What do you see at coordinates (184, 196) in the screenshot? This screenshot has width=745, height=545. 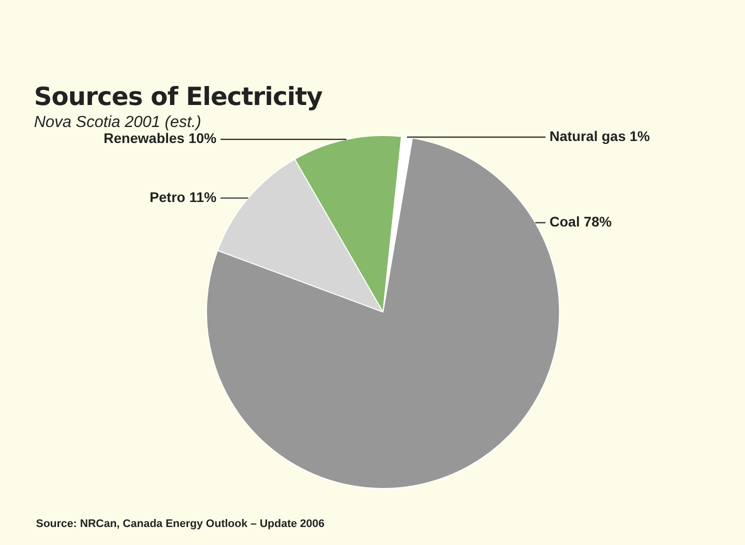 I see `slice-label: Petro 11%` at bounding box center [184, 196].